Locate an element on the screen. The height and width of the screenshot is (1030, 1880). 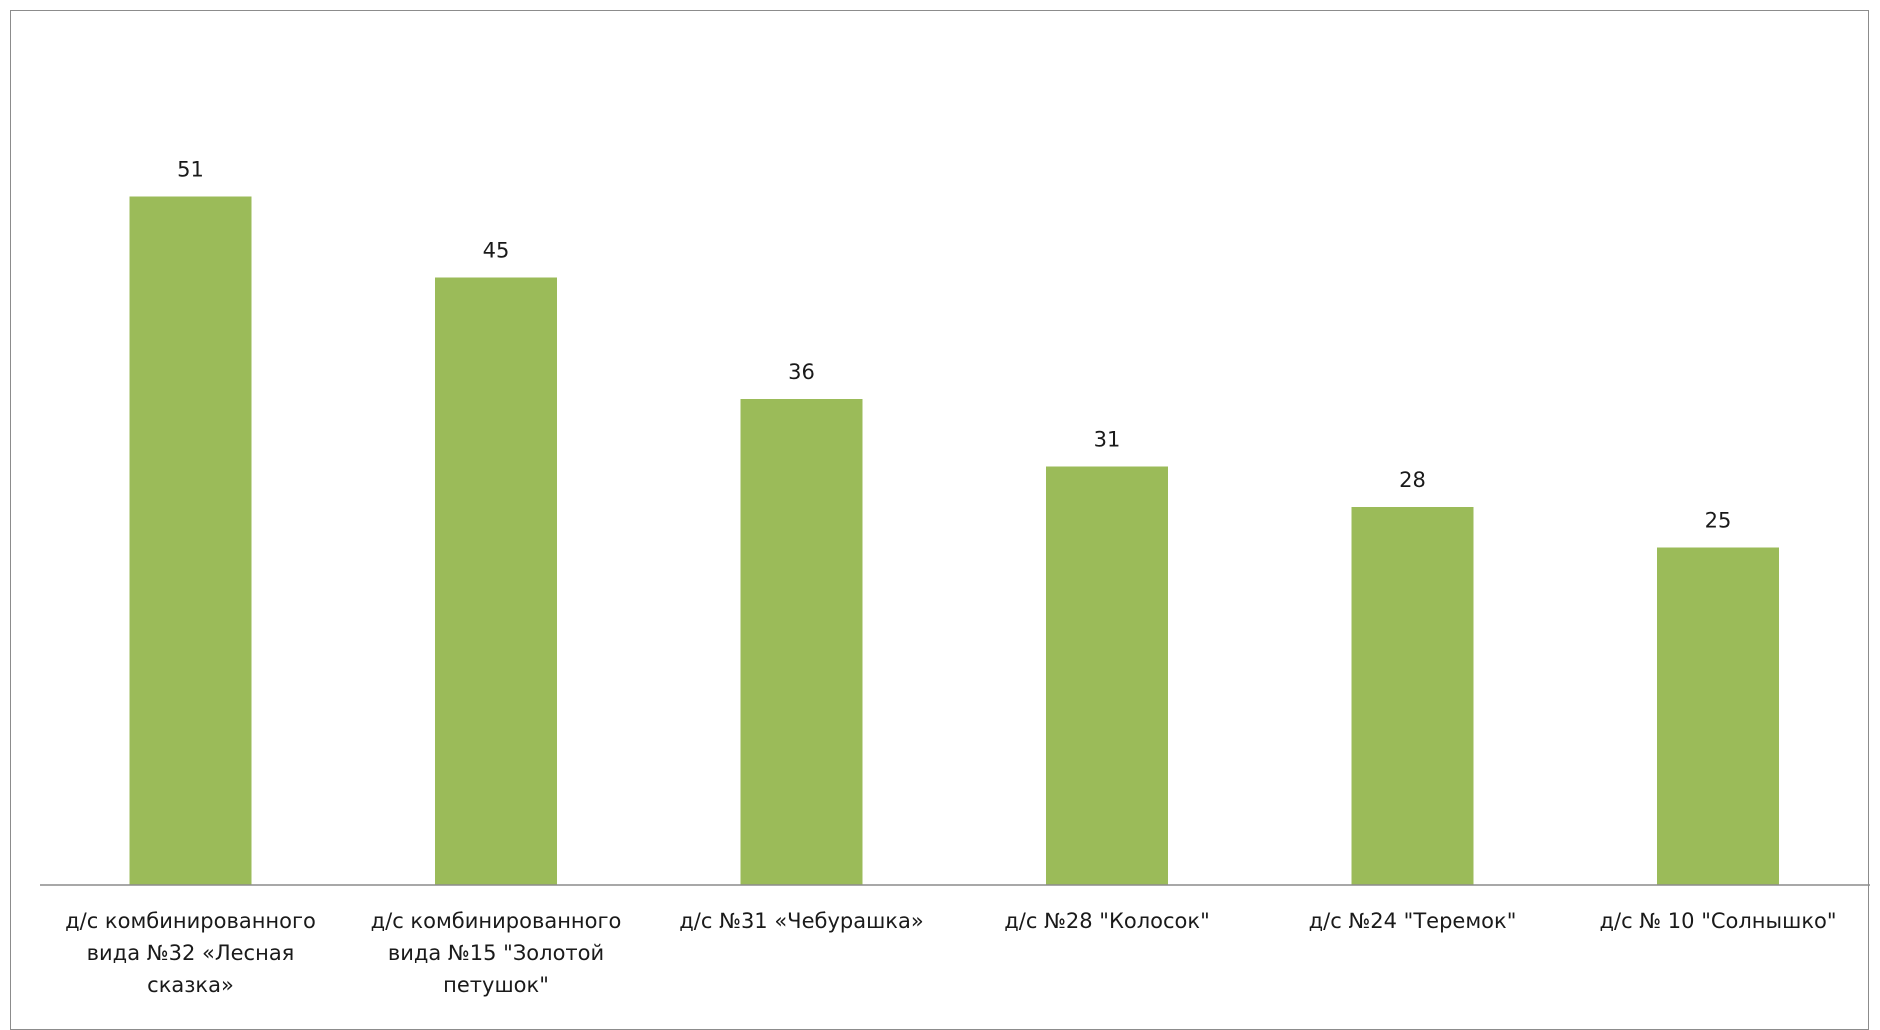
category-label-line: д/с №31 «Чебурашка» is located at coordinates (801, 921).